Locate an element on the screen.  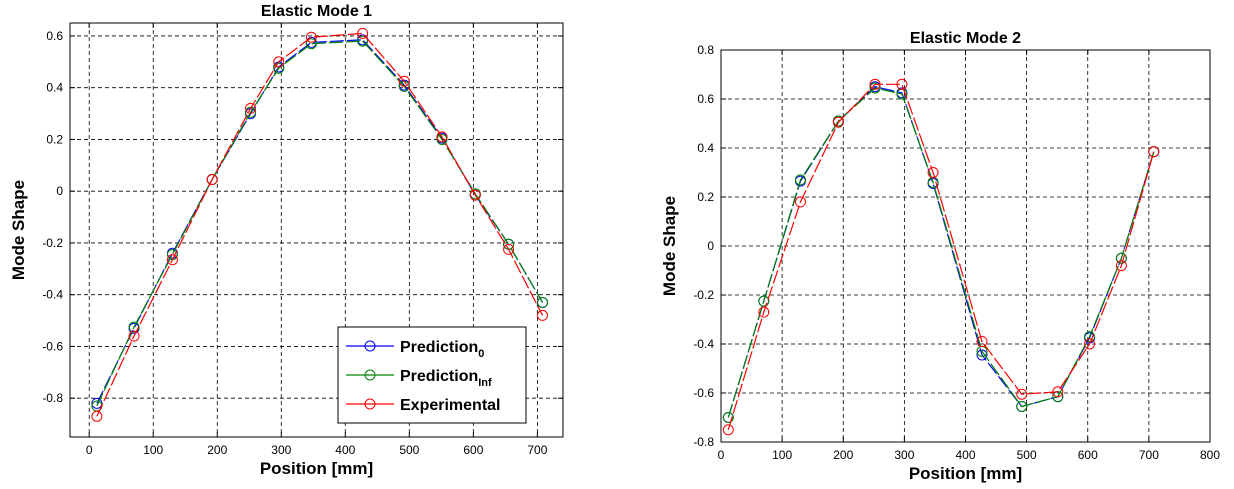
legend-label: PredictionInf is located at coordinates (446, 378).